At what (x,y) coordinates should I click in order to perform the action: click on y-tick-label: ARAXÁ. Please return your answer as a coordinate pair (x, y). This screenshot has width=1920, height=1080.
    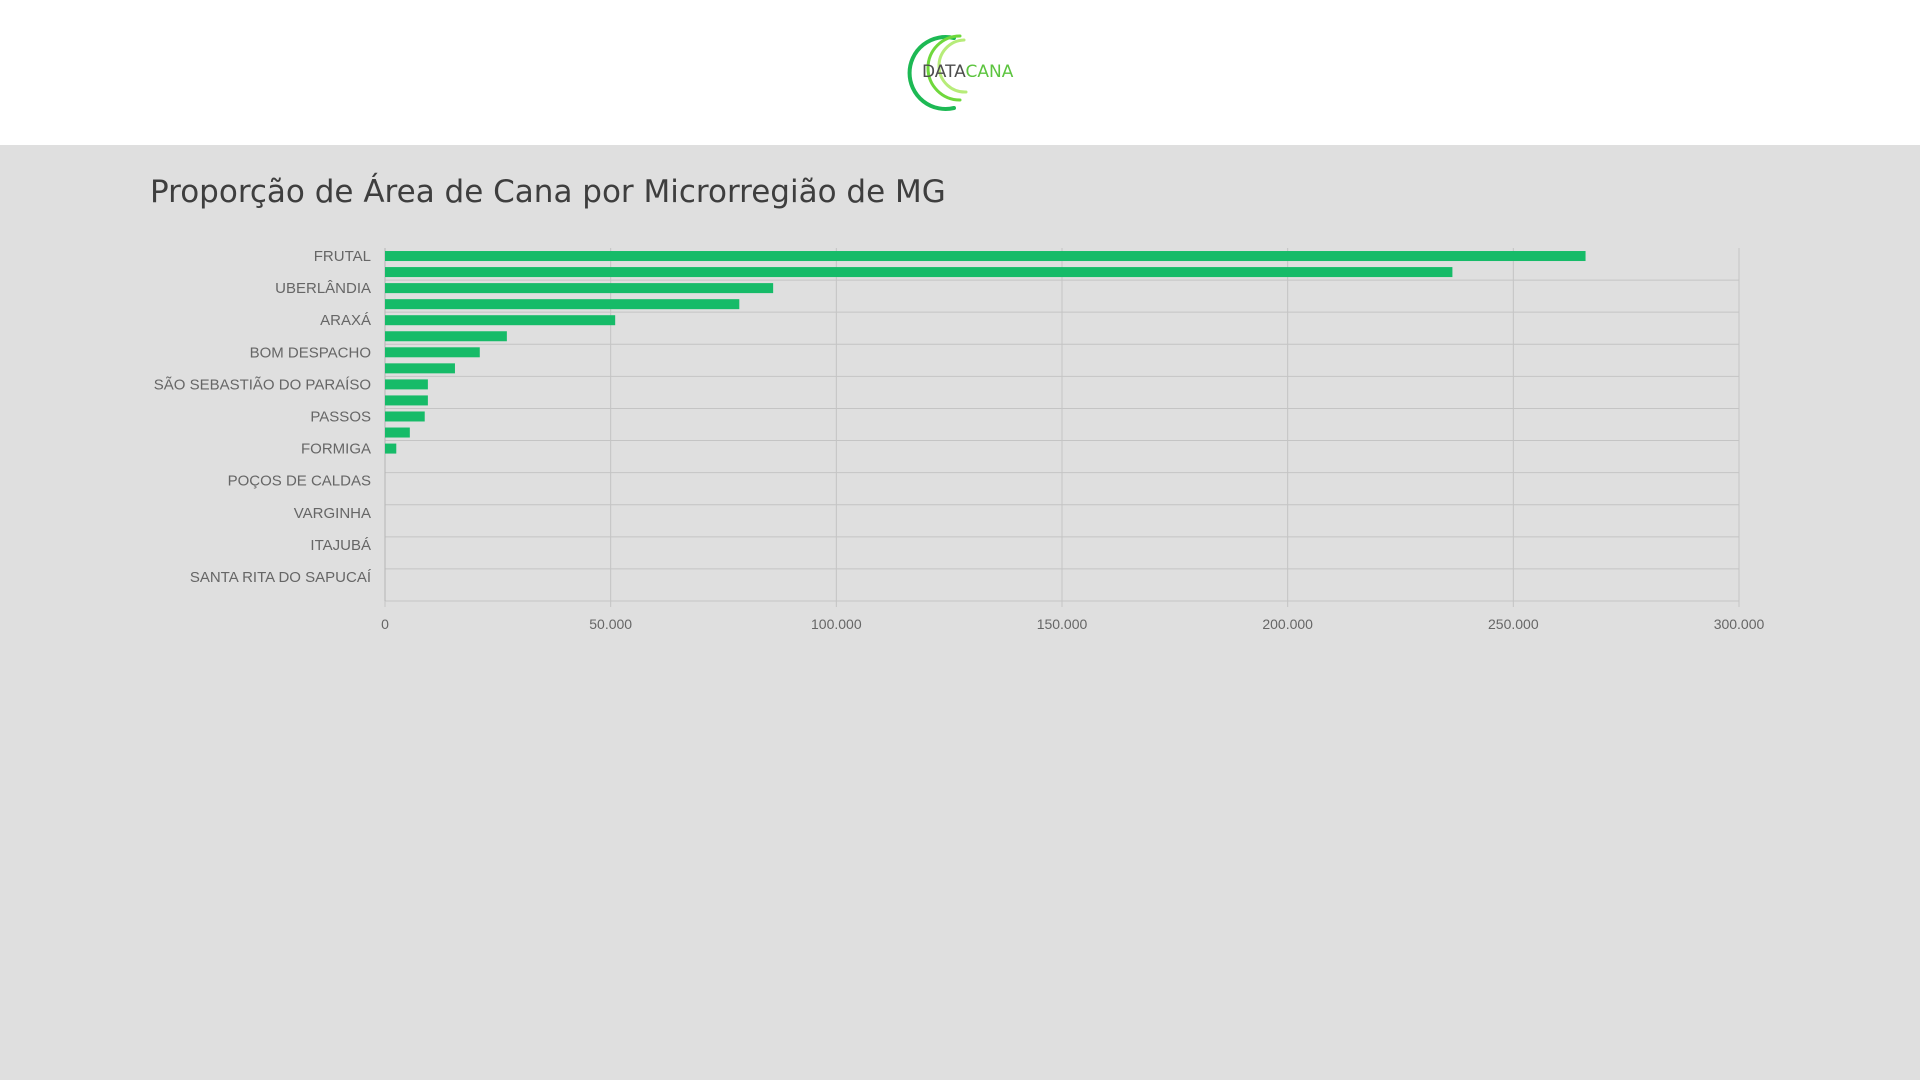
    Looking at the image, I should click on (345, 320).